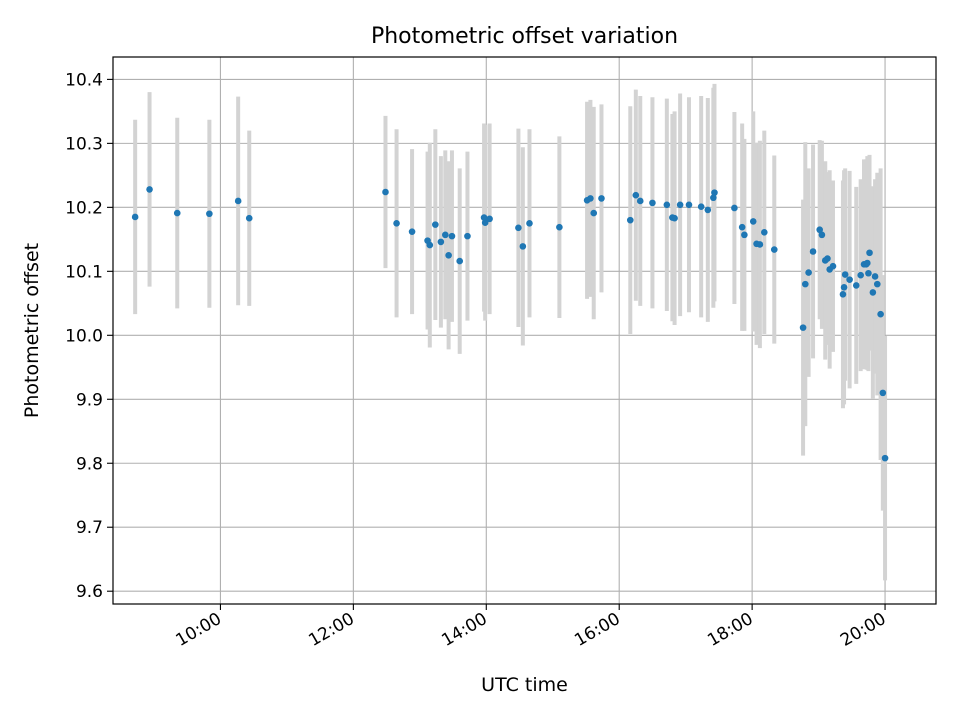  Describe the element at coordinates (524, 36) in the screenshot. I see `chart-title: Photometric offset variation` at that location.